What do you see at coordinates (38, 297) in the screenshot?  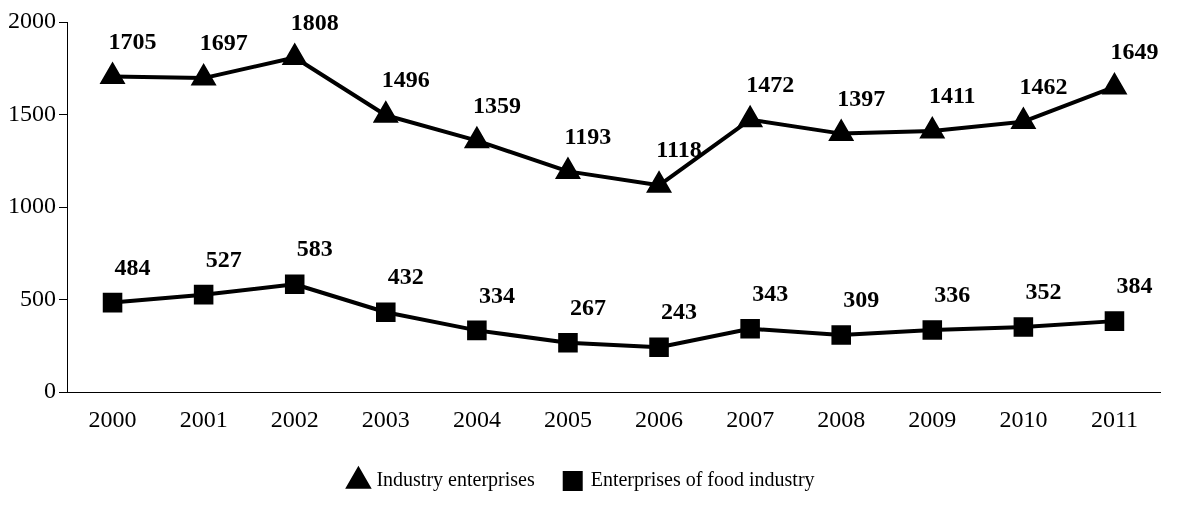 I see `y-tick-label: 500` at bounding box center [38, 297].